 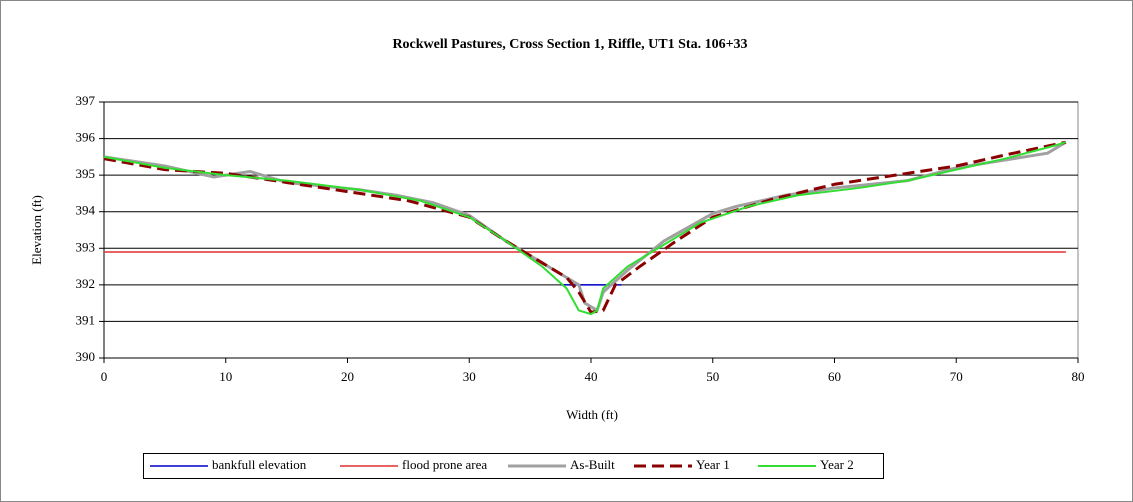 I want to click on y-tick-label: 390, so click(x=86, y=356).